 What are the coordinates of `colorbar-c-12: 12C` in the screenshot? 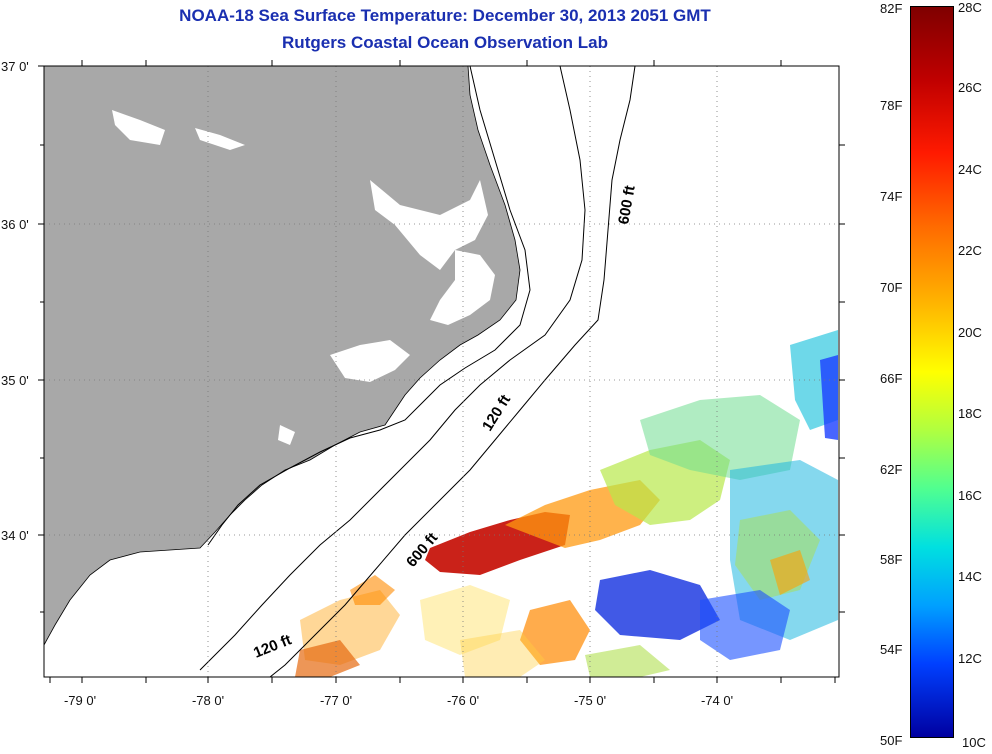 It's located at (970, 658).